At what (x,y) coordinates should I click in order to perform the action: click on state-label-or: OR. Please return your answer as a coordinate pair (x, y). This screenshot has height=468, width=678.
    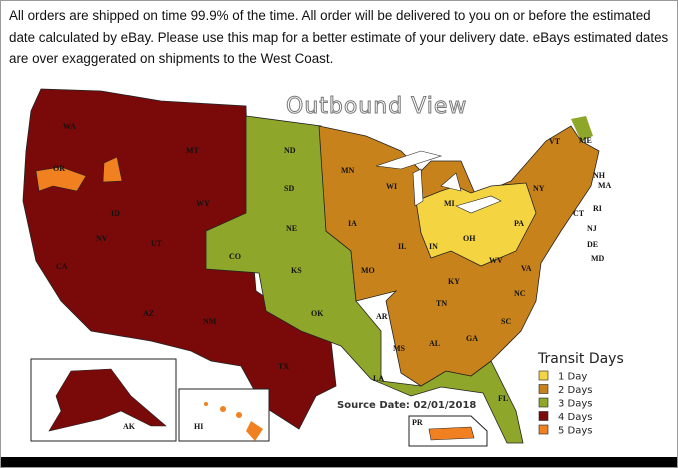
    Looking at the image, I should click on (59, 168).